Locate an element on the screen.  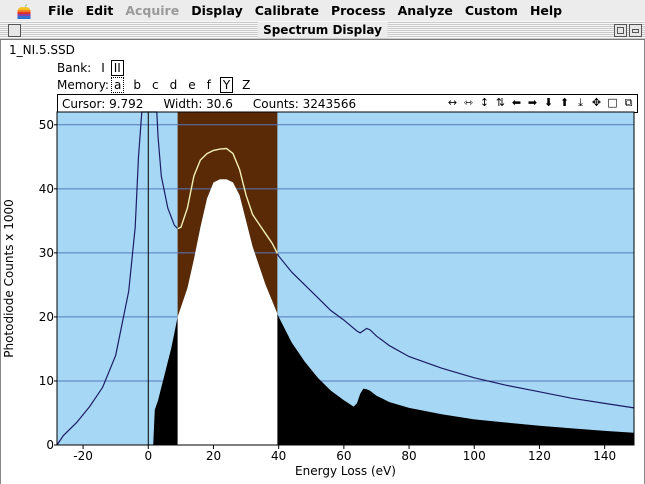
x-axis-label: Energy Loss (eV) is located at coordinates (345, 471).